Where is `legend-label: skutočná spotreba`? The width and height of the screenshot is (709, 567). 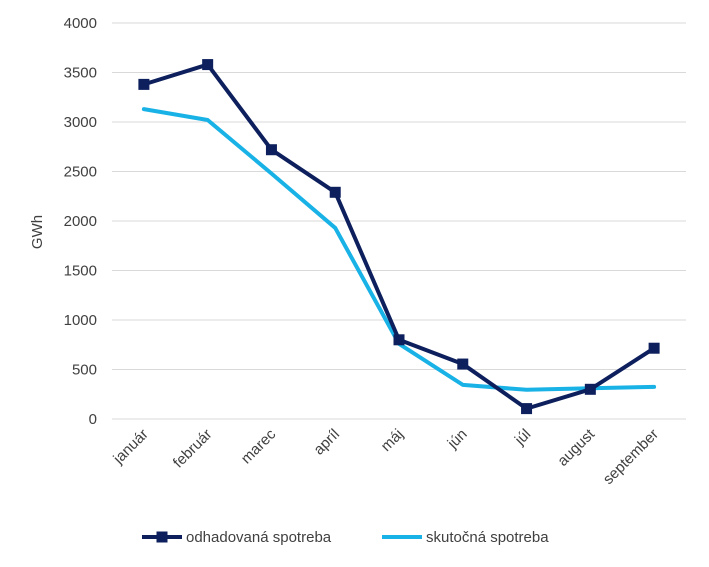
legend-label: skutočná spotreba is located at coordinates (487, 537).